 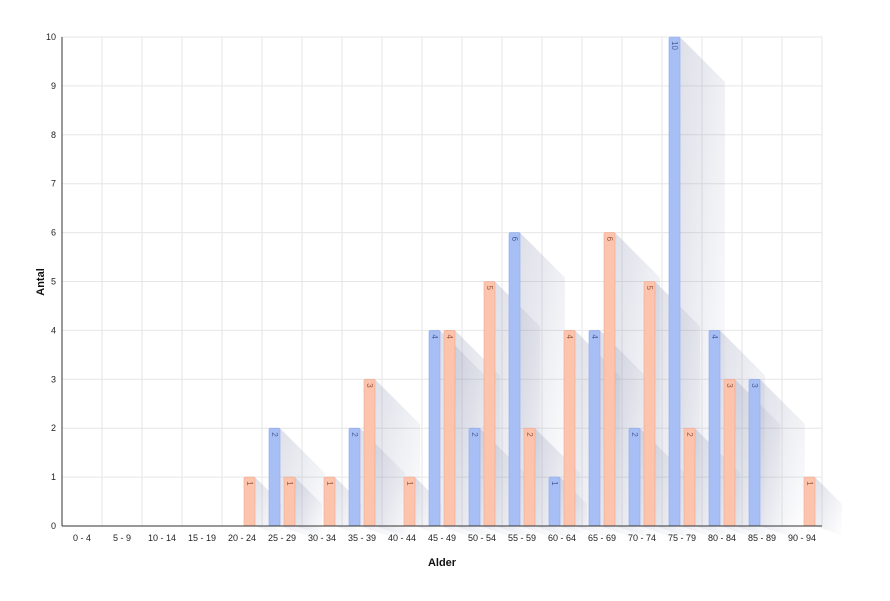 What do you see at coordinates (122, 538) in the screenshot?
I see `x-tick-label: 5 - 9` at bounding box center [122, 538].